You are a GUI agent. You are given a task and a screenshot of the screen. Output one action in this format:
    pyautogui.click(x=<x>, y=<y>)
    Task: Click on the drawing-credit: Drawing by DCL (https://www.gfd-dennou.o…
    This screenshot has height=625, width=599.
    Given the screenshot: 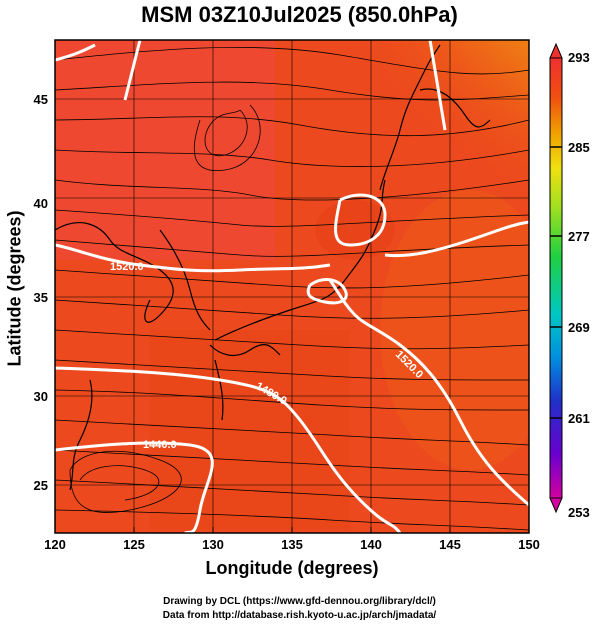 What is the action you would take?
    pyautogui.click(x=299, y=601)
    